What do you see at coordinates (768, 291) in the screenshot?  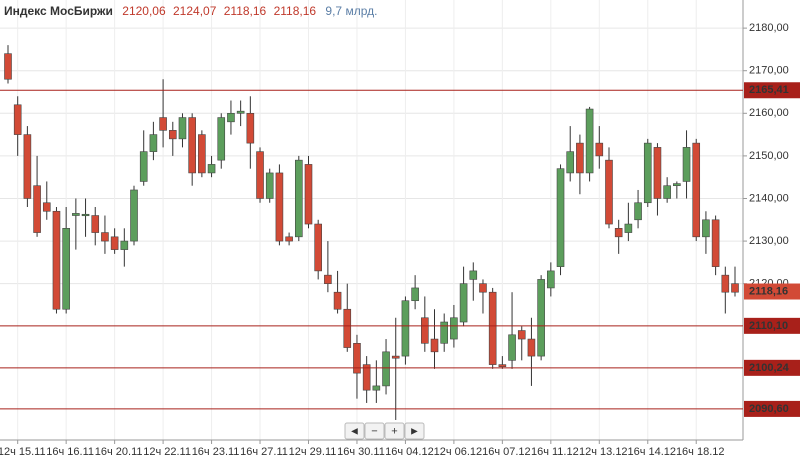 I see `last-price-label: 2118,16` at bounding box center [768, 291].